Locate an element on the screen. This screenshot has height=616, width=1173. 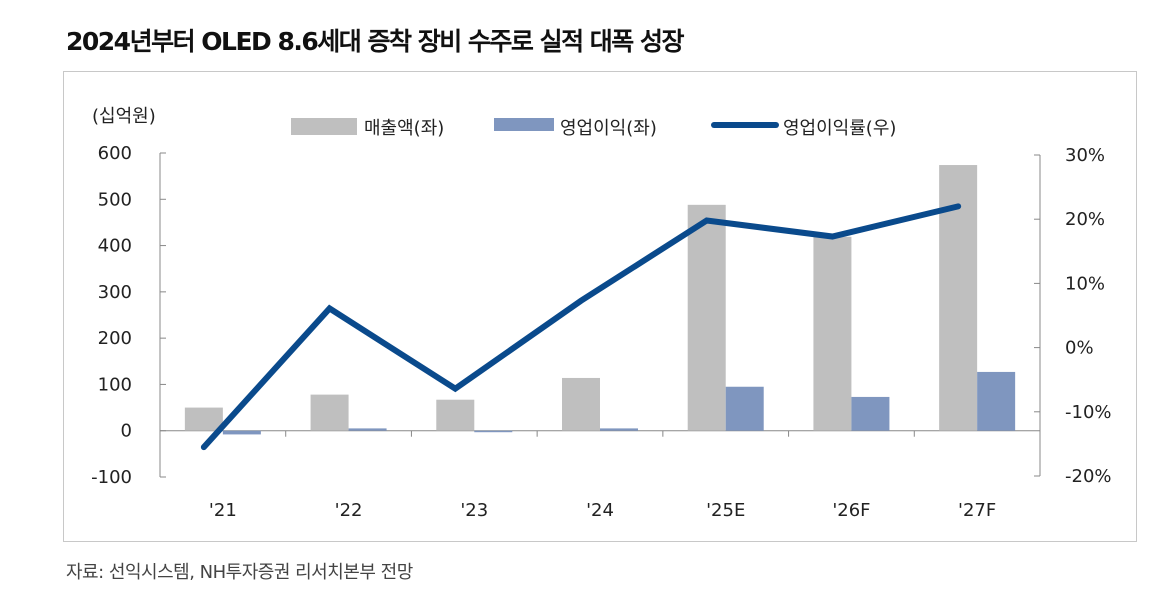
category-label: '27F is located at coordinates (977, 510).